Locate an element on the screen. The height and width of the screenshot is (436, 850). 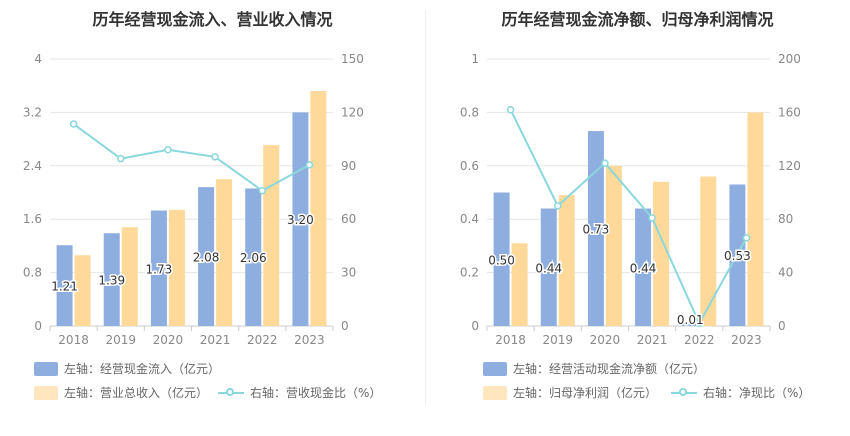
right-axis-tick-label: 80 is located at coordinates (785, 219).